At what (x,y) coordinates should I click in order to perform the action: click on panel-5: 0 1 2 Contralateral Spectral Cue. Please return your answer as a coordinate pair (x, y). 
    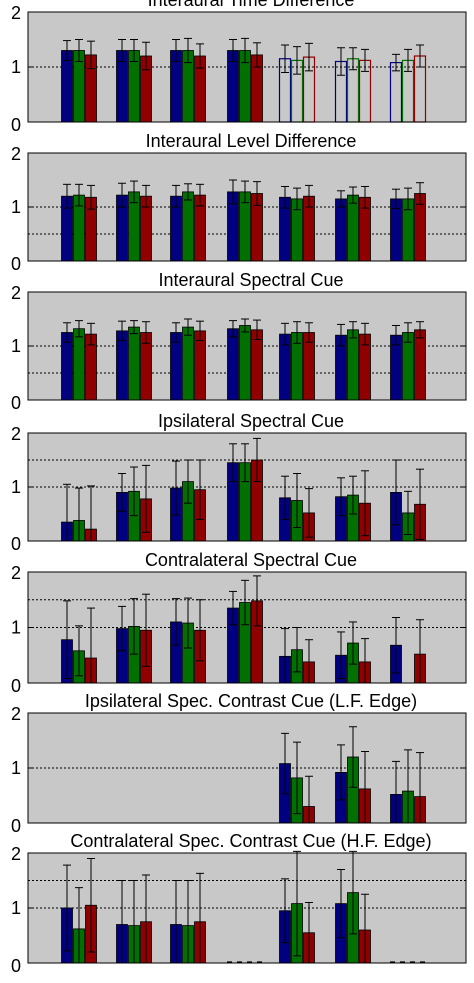
    Looking at the image, I should click on (239, 623).